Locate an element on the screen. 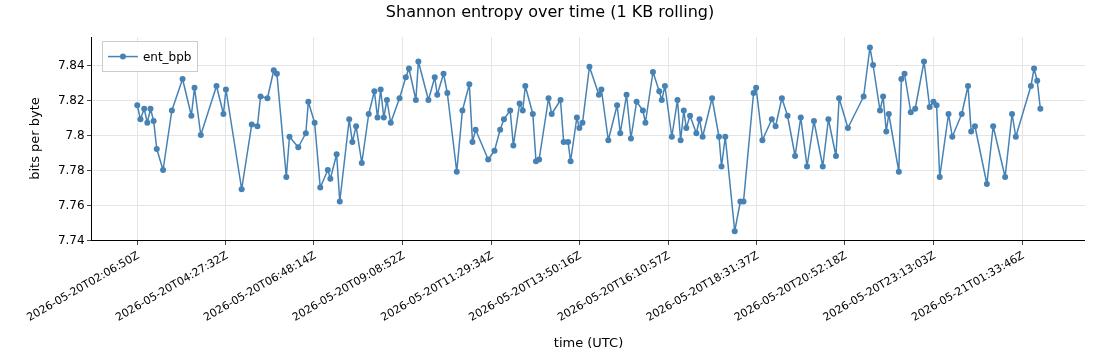 The image size is (1100, 360). y-tick-label: 7.74 is located at coordinates (71, 240).